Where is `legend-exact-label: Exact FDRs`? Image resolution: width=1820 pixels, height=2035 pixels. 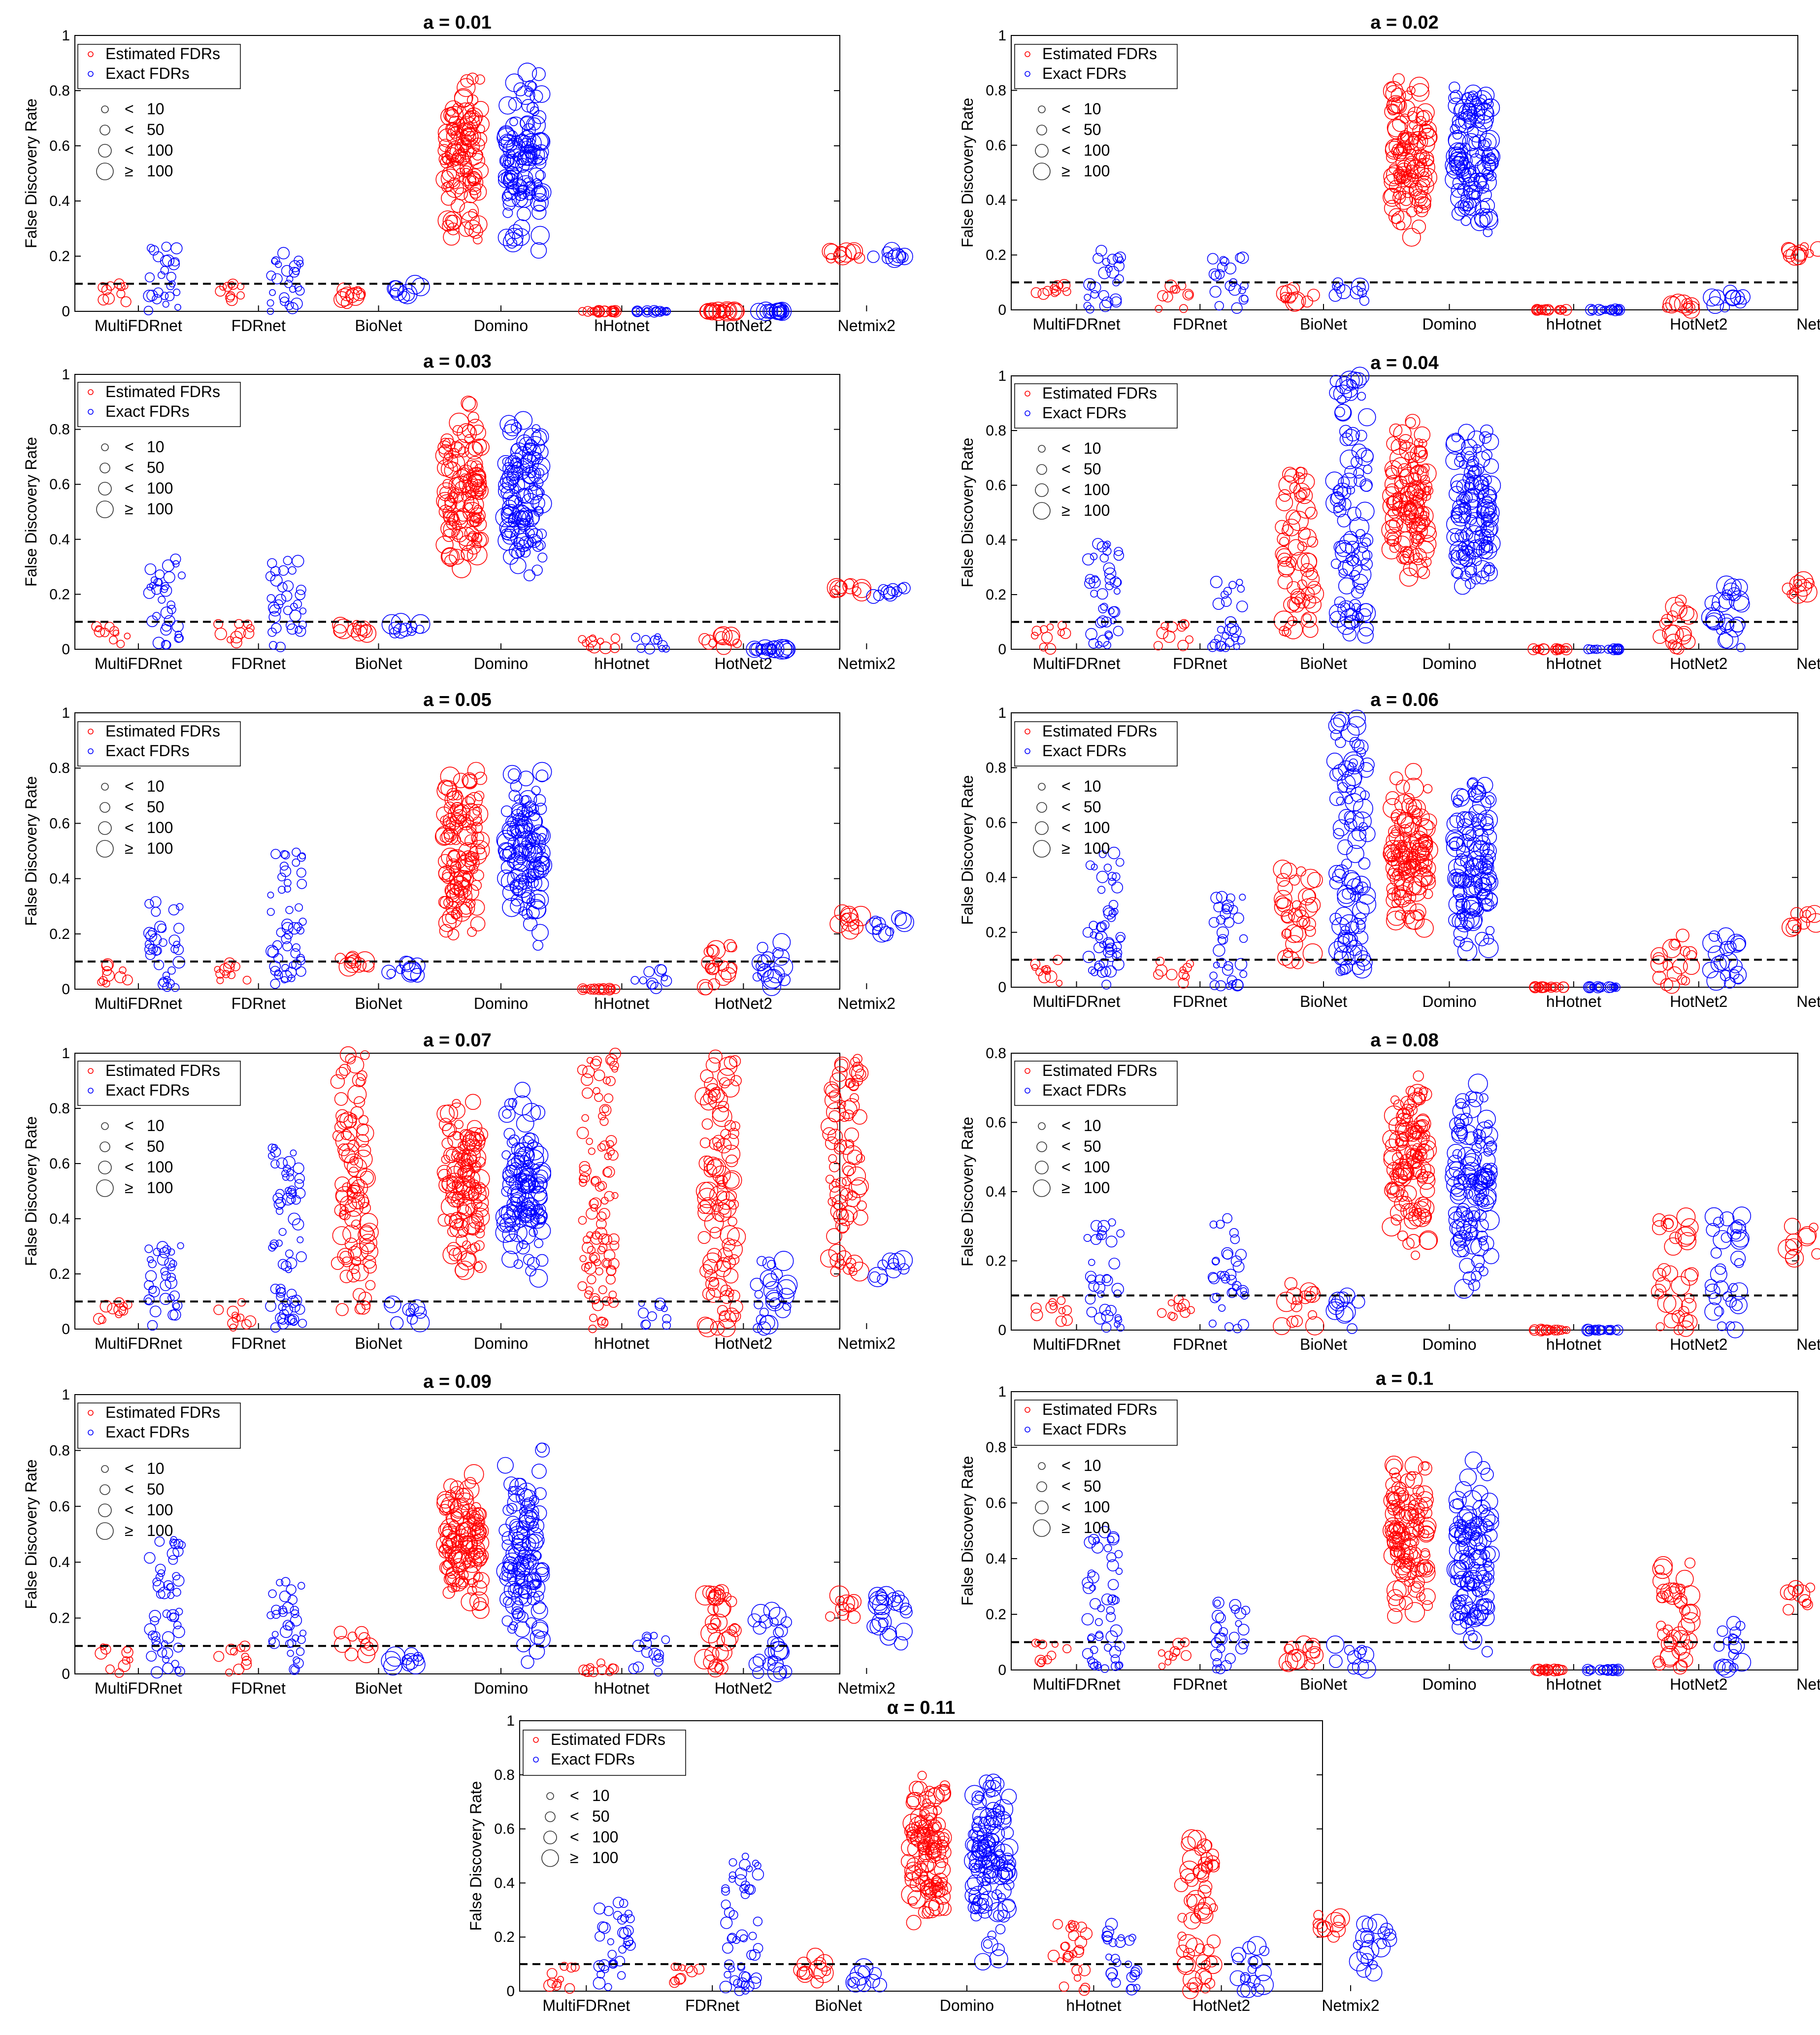
legend-exact-label: Exact FDRs is located at coordinates (147, 73).